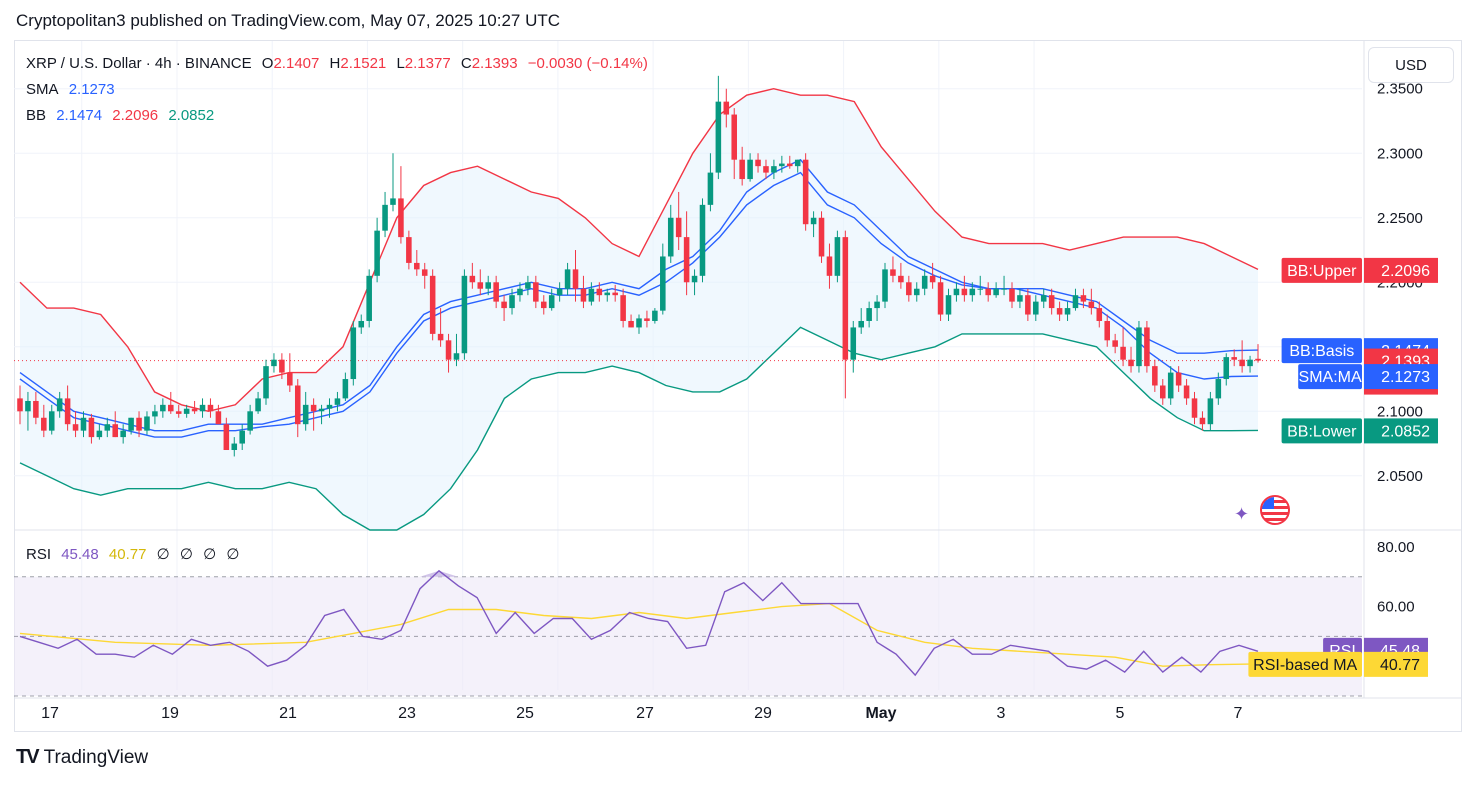  I want to click on time-tick-label: 17, so click(50, 713).